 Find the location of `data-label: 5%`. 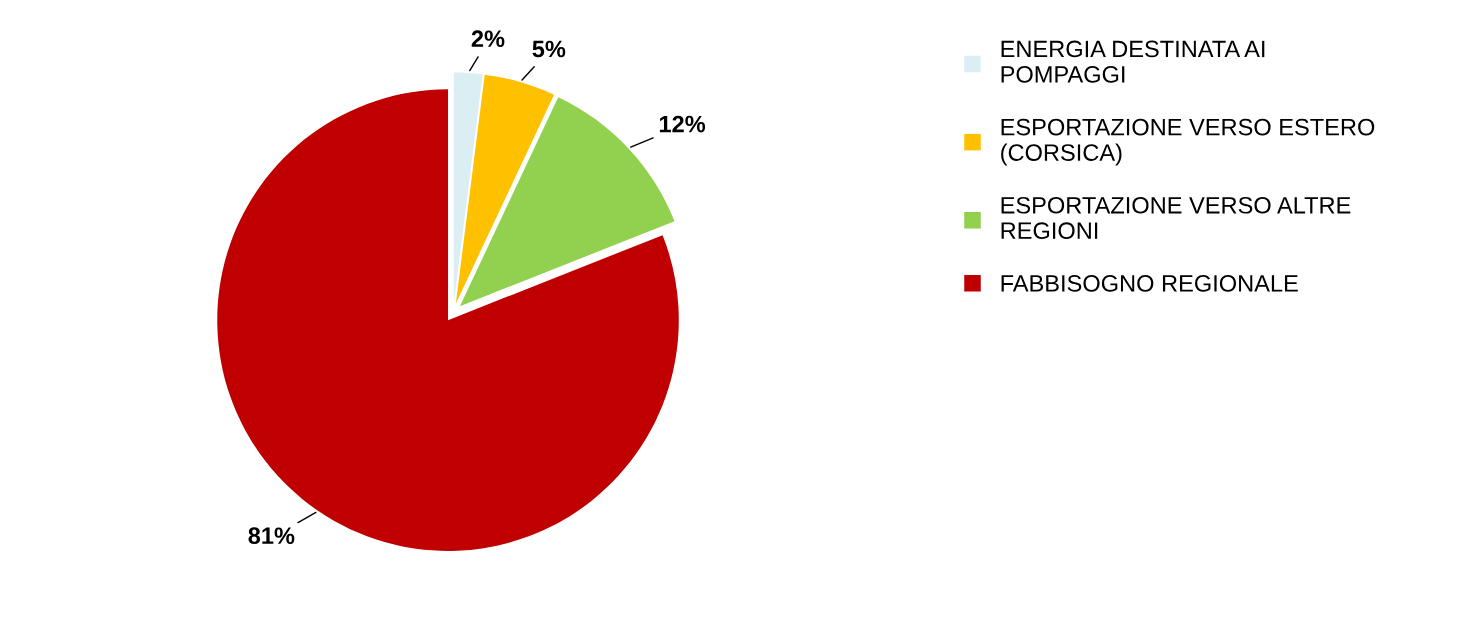

data-label: 5% is located at coordinates (549, 49).